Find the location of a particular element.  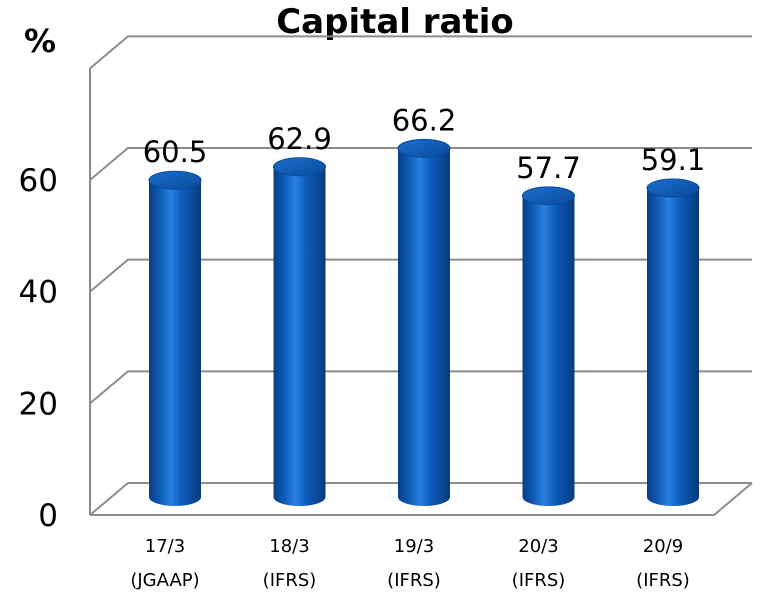

x-tick-label: 19/3 is located at coordinates (414, 546).